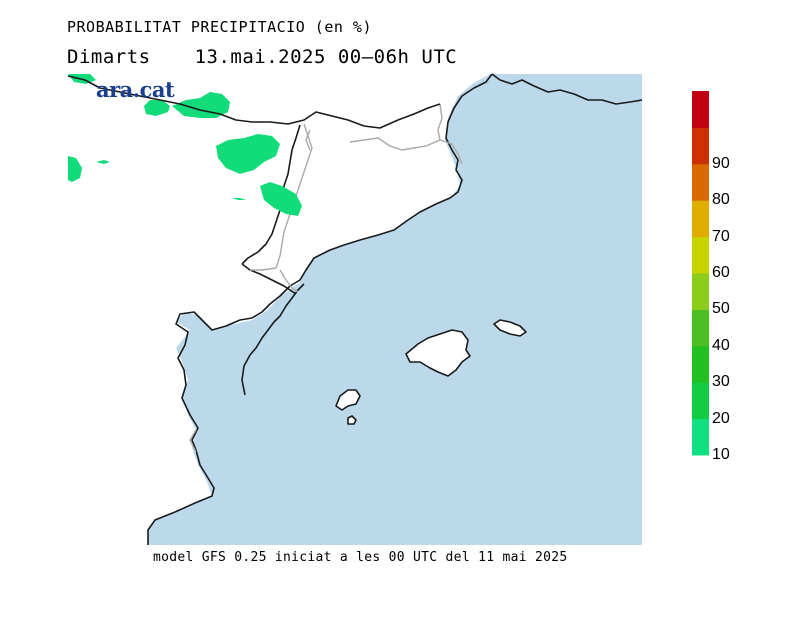 This screenshot has width=800, height=617. Describe the element at coordinates (721, 454) in the screenshot. I see `legend-label: 10` at that location.